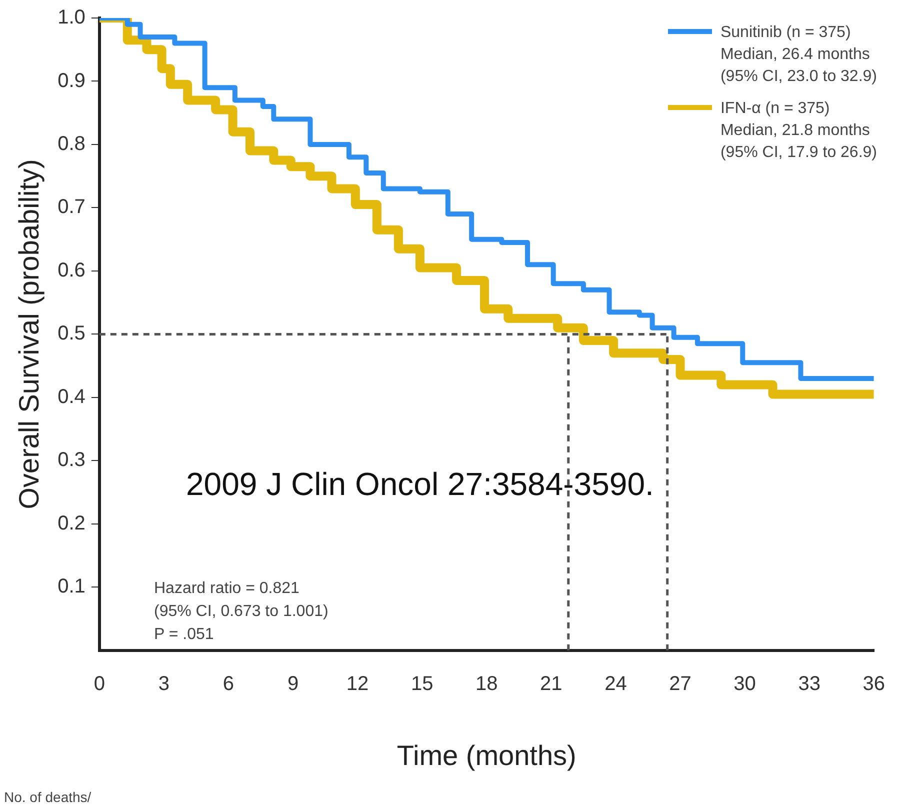 The width and height of the screenshot is (899, 808). What do you see at coordinates (422, 683) in the screenshot?
I see `x-tick-label: 15` at bounding box center [422, 683].